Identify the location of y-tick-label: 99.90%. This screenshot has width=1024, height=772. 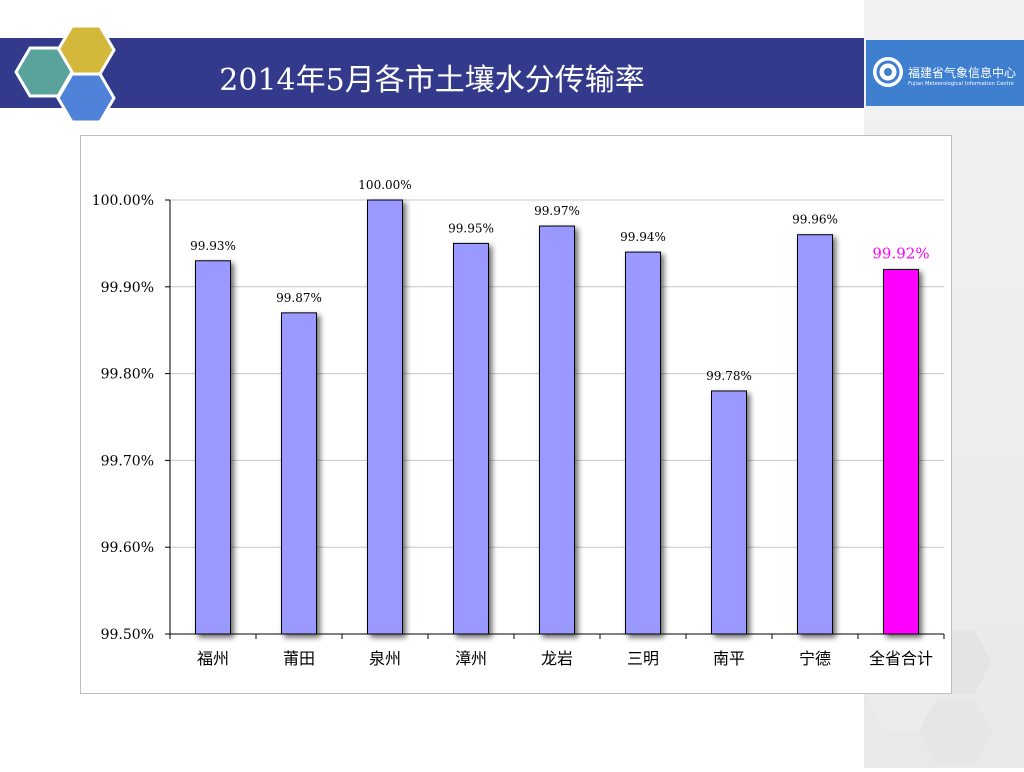
(127, 288).